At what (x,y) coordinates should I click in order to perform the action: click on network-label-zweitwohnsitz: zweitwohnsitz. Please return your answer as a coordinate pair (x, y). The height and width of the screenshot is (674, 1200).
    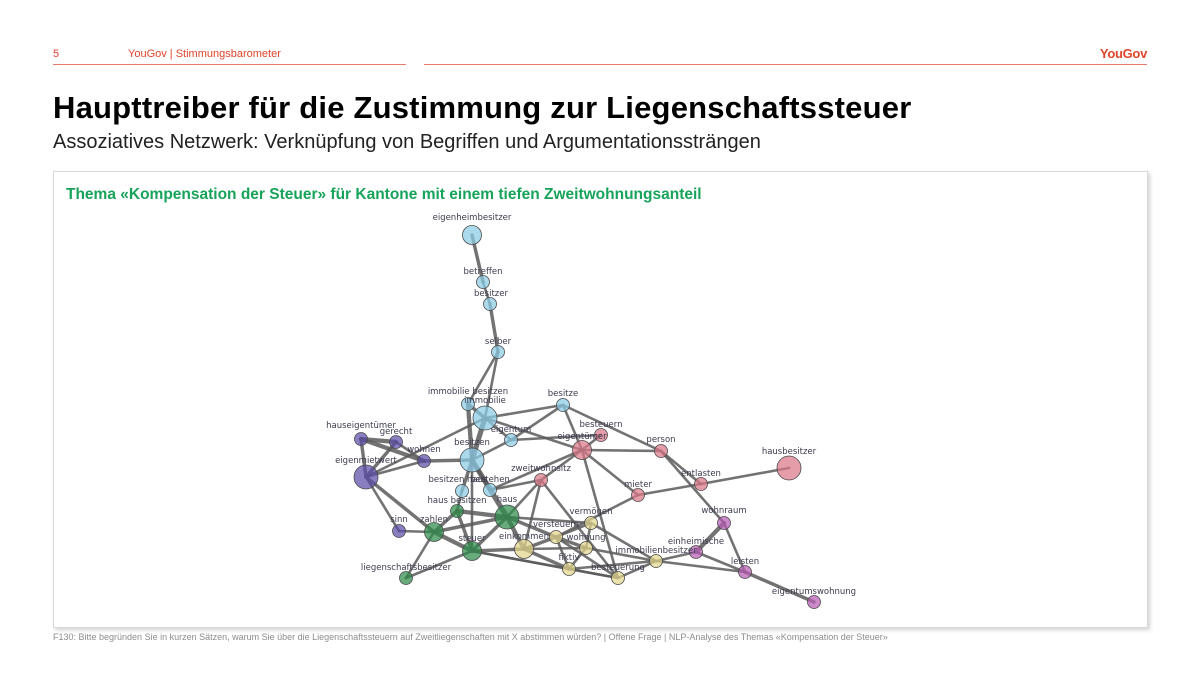
    Looking at the image, I should click on (541, 469).